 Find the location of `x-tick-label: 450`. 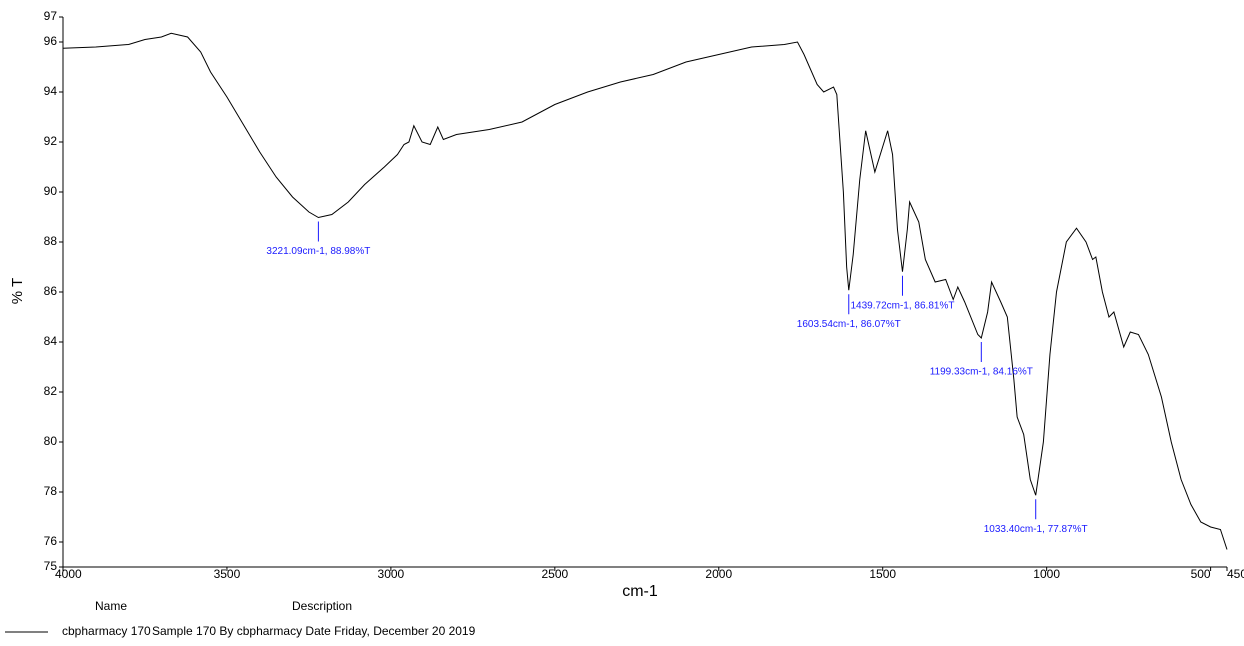

x-tick-label: 450 is located at coordinates (1235, 574).